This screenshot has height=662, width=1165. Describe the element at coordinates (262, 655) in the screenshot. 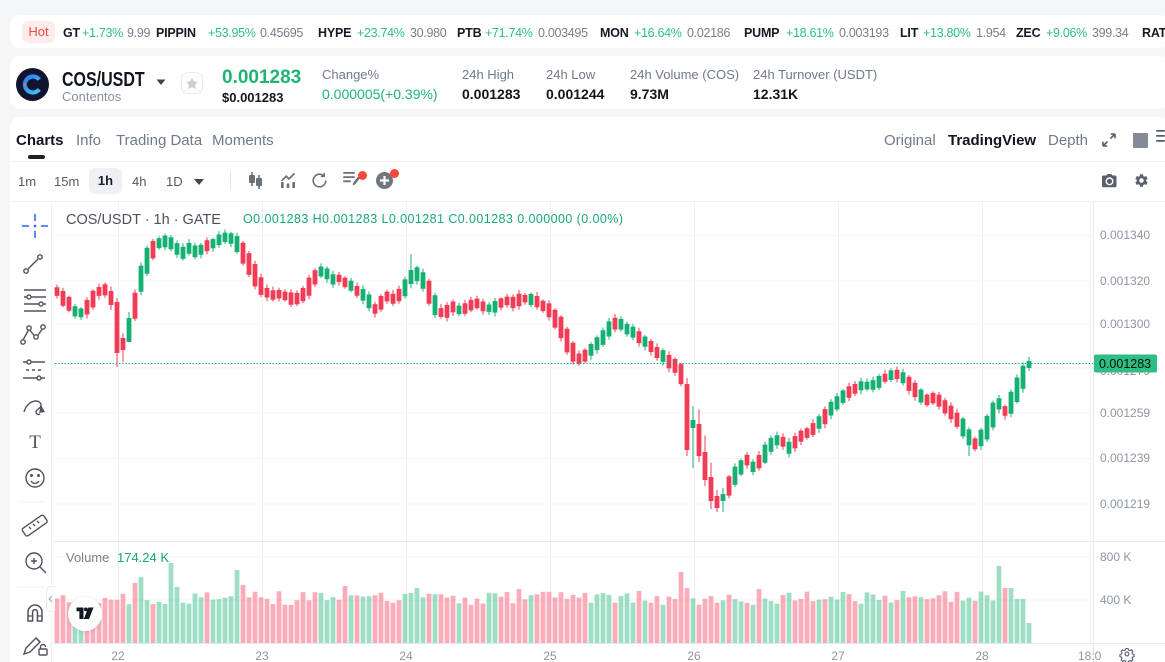

I see `svg-text: 23` at that location.